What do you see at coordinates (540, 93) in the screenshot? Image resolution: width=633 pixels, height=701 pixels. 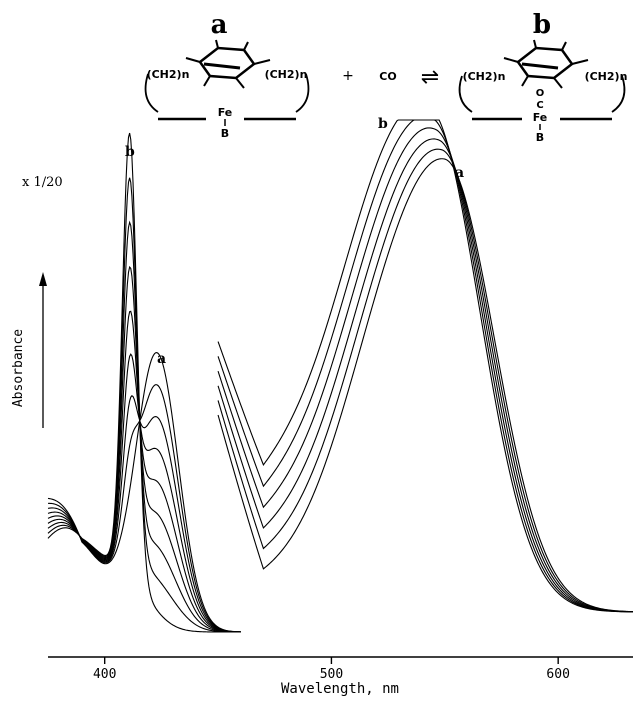 I see `ligand-oxygen: O` at bounding box center [540, 93].